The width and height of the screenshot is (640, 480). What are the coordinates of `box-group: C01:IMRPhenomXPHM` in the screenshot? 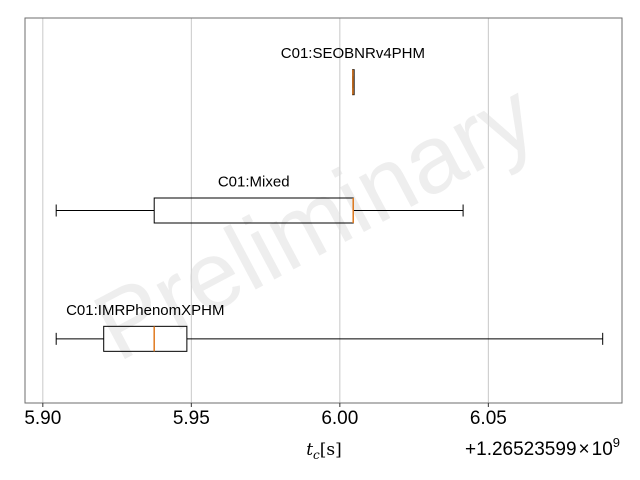 It's located at (329, 327).